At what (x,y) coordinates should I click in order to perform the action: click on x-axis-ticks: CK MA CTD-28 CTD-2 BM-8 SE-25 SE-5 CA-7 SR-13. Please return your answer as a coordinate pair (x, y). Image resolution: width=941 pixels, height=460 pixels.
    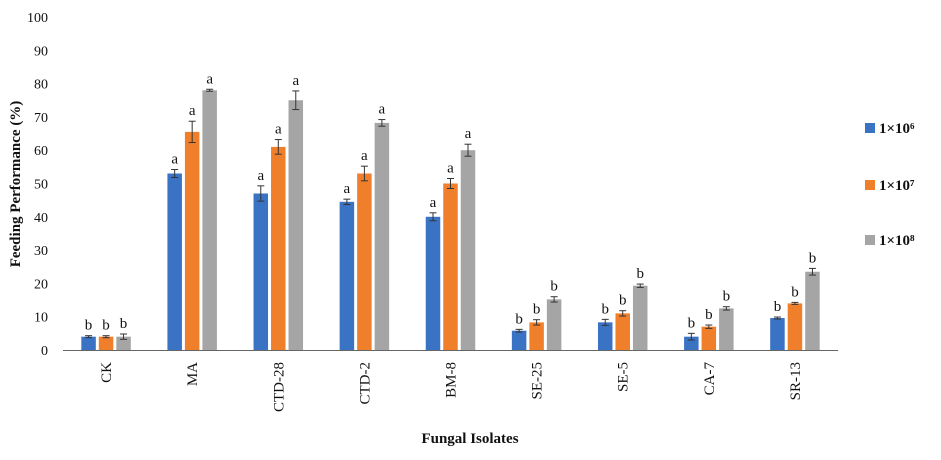
    Looking at the image, I should click on (451, 387).